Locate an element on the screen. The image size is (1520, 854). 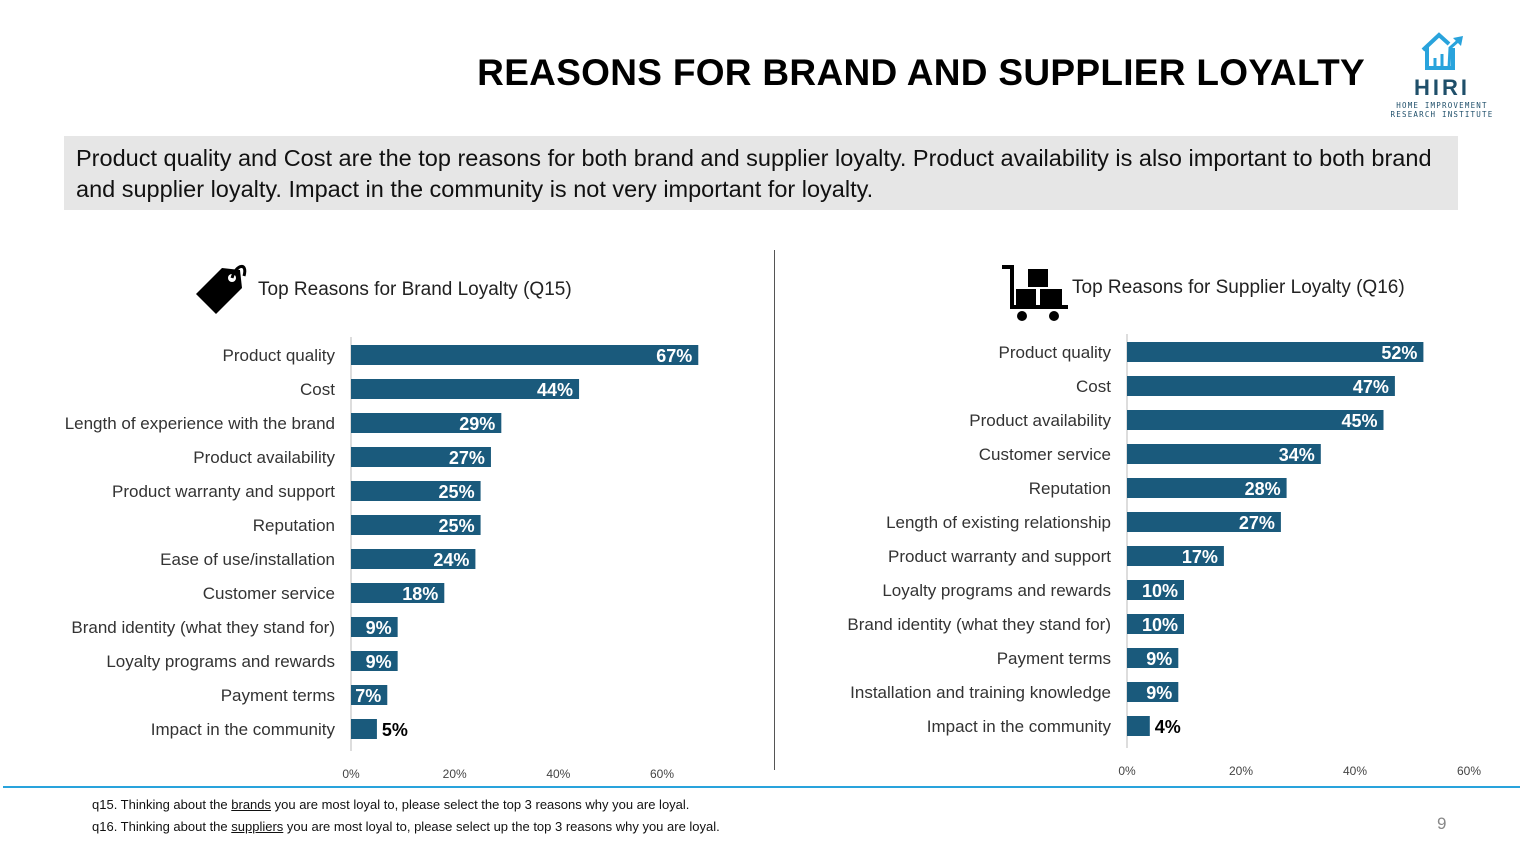
logo-subtitle: HOME IMPROVEMENT is located at coordinates (1442, 105).